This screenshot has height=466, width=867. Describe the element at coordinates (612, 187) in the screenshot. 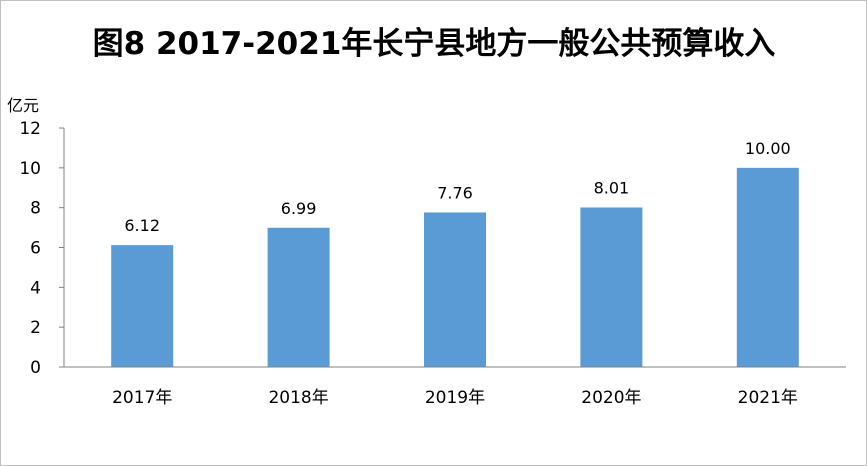

I see `data-label: 8.01` at that location.